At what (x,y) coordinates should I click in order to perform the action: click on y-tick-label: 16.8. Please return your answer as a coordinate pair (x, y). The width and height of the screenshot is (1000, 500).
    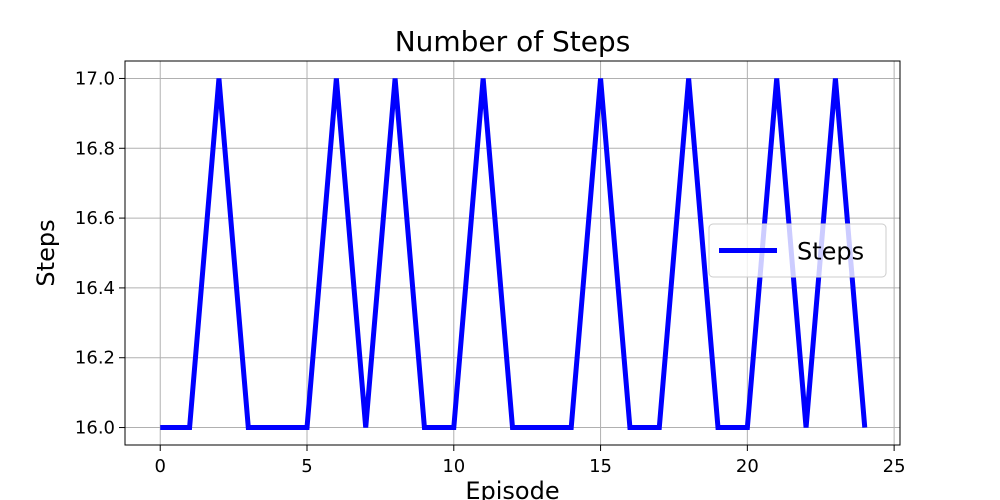
    Looking at the image, I should click on (95, 148).